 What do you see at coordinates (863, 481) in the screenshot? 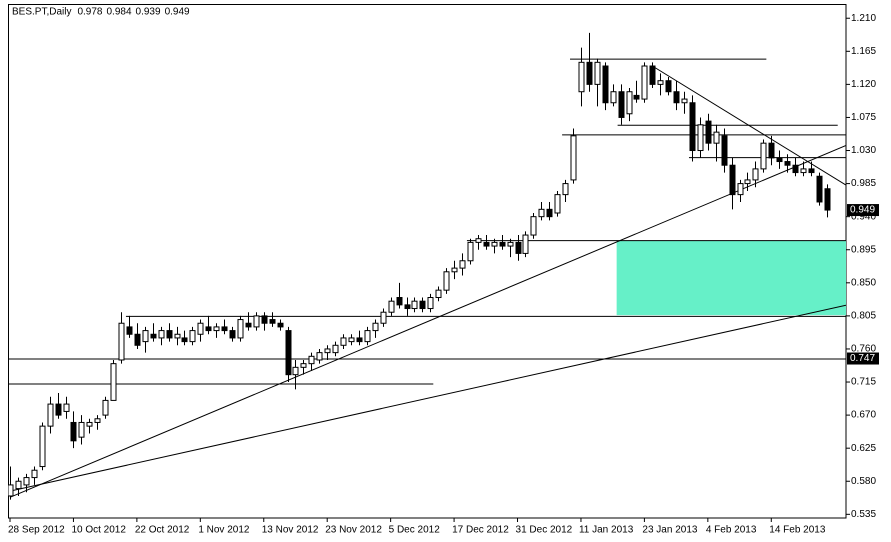
I see `y-tick-label: 0.580` at bounding box center [863, 481].